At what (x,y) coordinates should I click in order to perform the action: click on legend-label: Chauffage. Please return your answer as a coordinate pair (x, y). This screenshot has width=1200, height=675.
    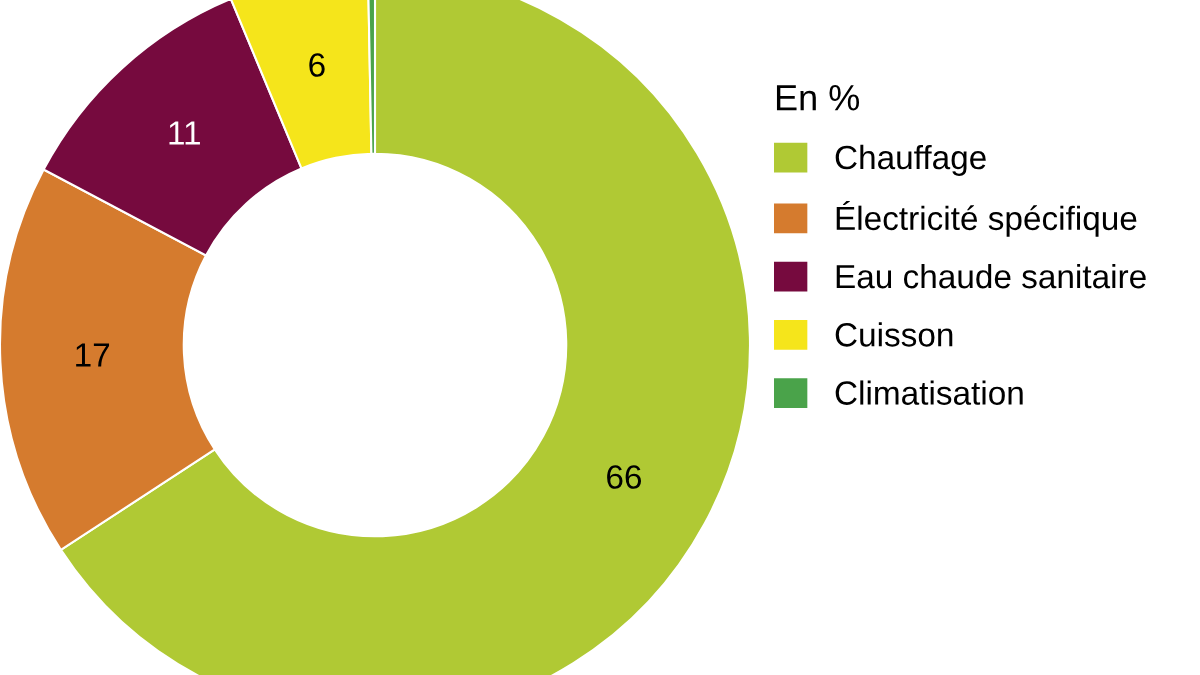
    Looking at the image, I should click on (910, 160).